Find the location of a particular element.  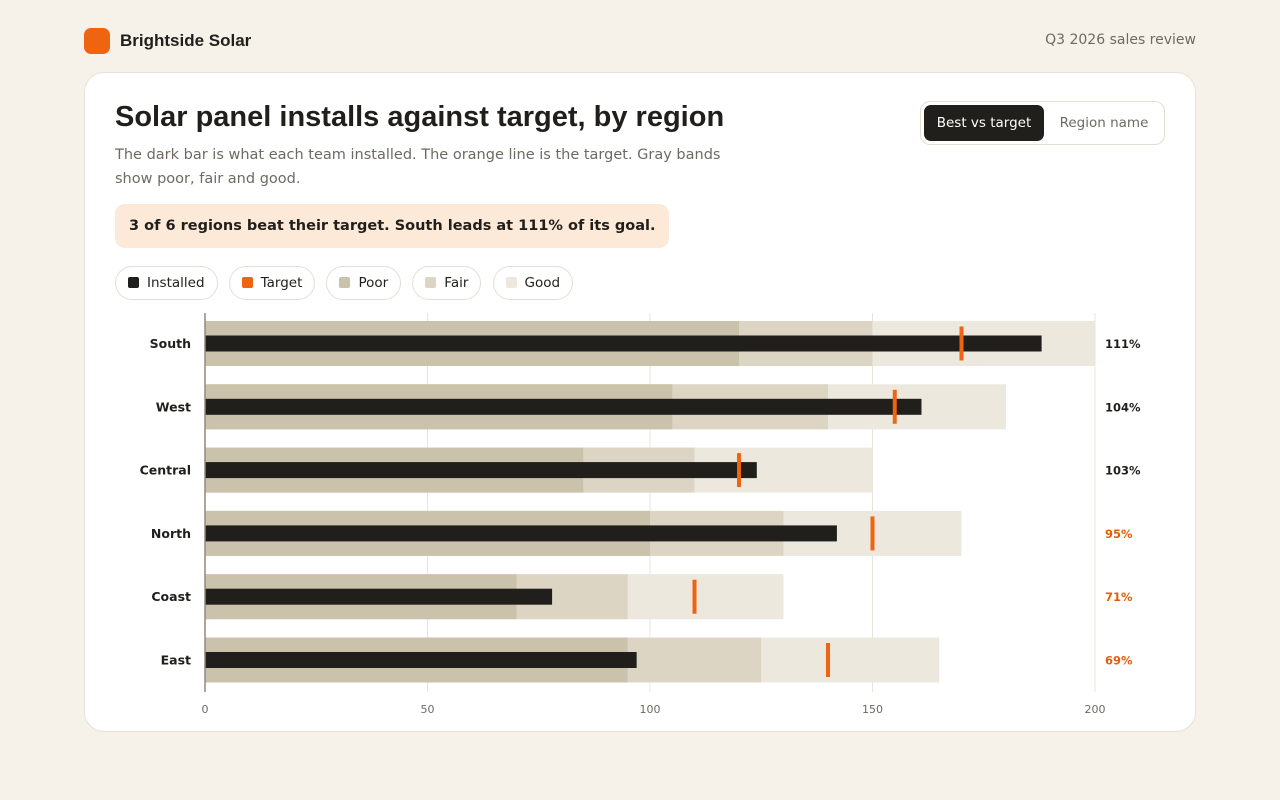

category-label: East is located at coordinates (176, 660).